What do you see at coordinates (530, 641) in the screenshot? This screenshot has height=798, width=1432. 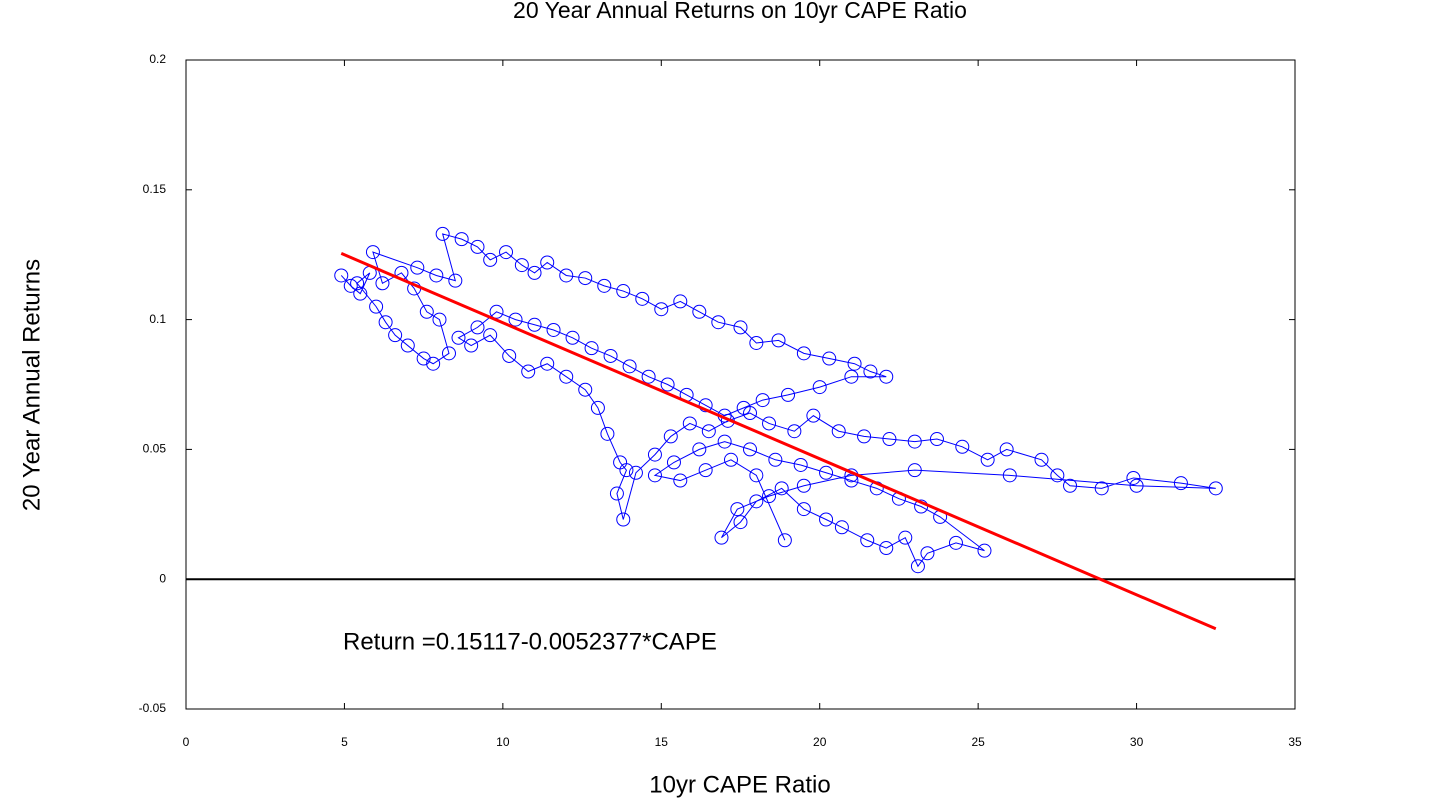 I see `annotation: Return =0.15117-0.0052377*CAPE` at bounding box center [530, 641].